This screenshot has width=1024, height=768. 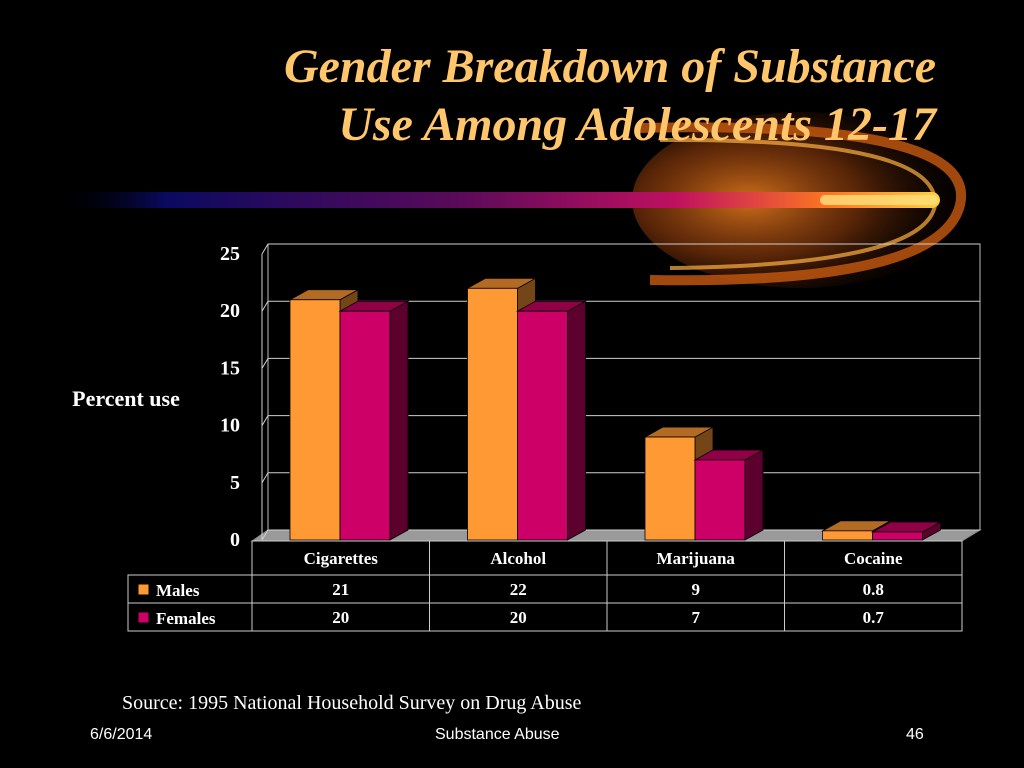 I want to click on bar-males-cocaine, so click(x=847, y=535).